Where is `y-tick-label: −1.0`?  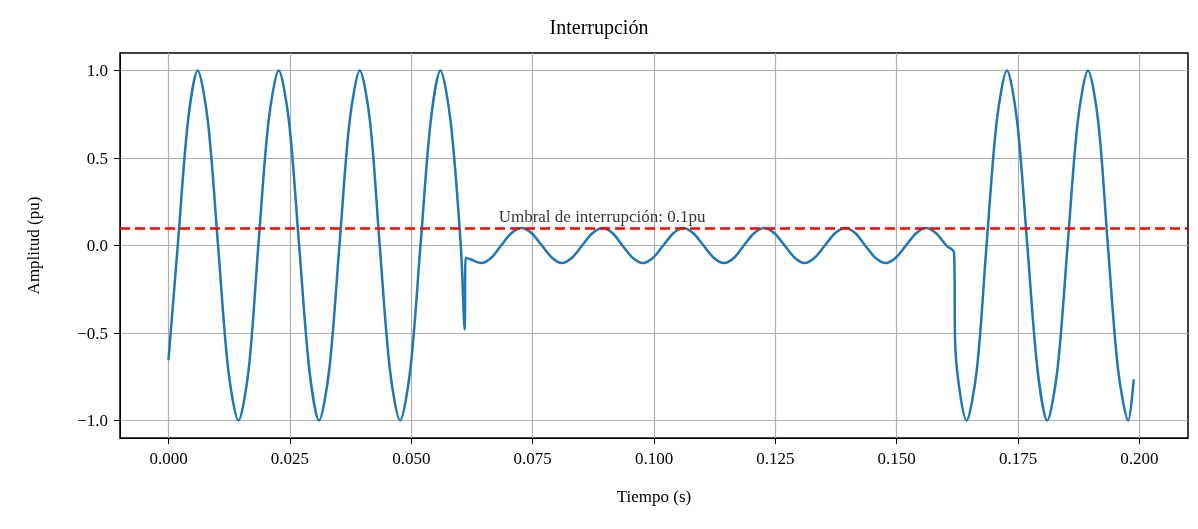
y-tick-label: −1.0 is located at coordinates (92, 420).